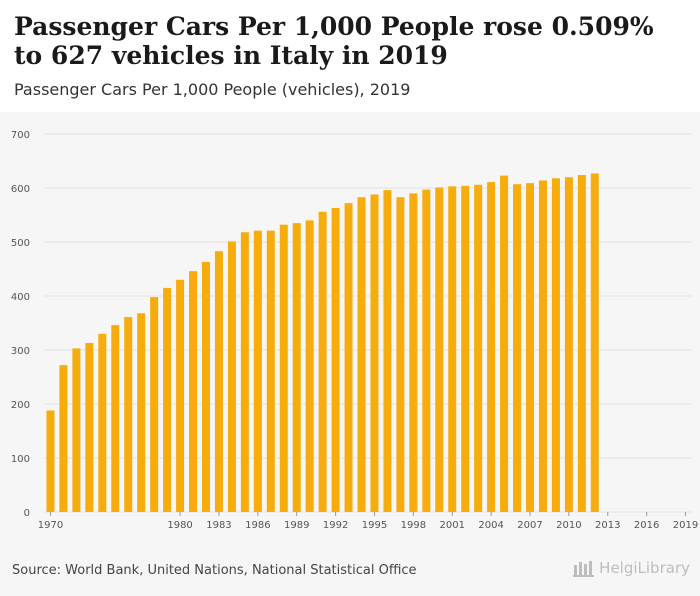 Image resolution: width=700 pixels, height=596 pixels. What do you see at coordinates (193, 391) in the screenshot?
I see `bar: 1981: 446` at bounding box center [193, 391].